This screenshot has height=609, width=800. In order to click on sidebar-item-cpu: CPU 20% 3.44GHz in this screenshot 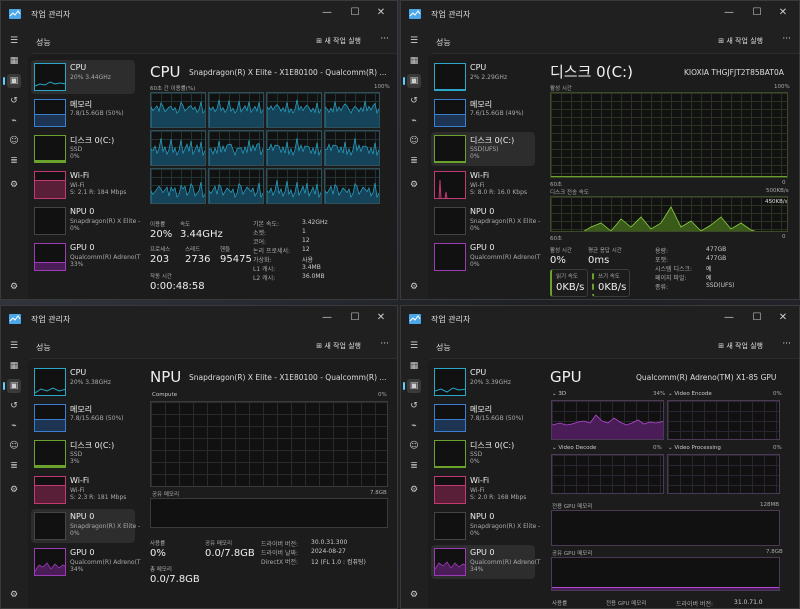, I will do `click(83, 77)`.